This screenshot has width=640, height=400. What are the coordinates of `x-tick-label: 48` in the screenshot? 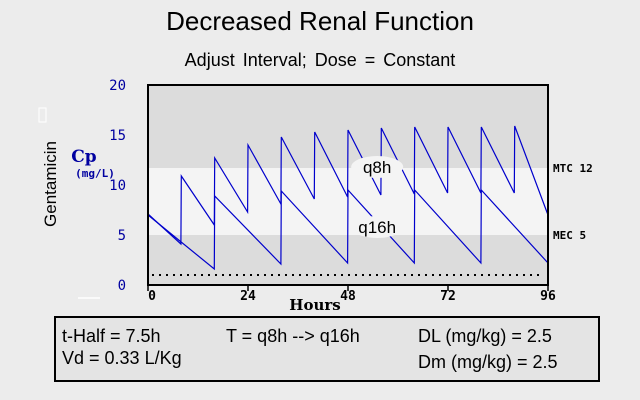 It's located at (348, 296).